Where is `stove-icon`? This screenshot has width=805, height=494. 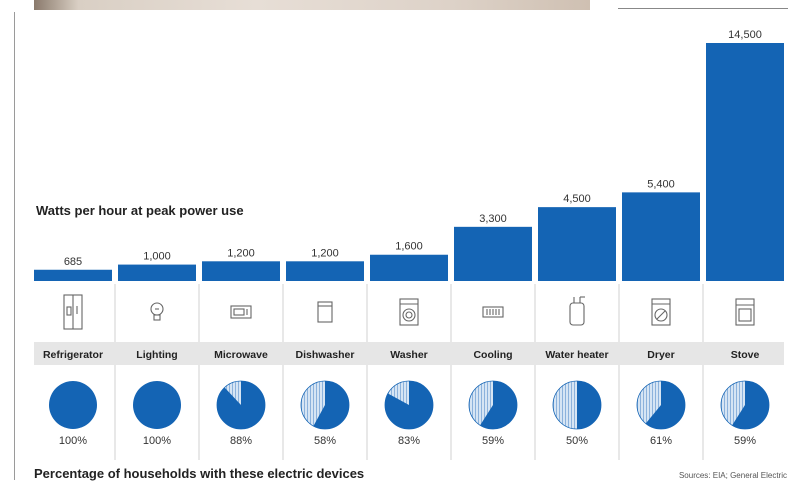 stove-icon is located at coordinates (745, 312).